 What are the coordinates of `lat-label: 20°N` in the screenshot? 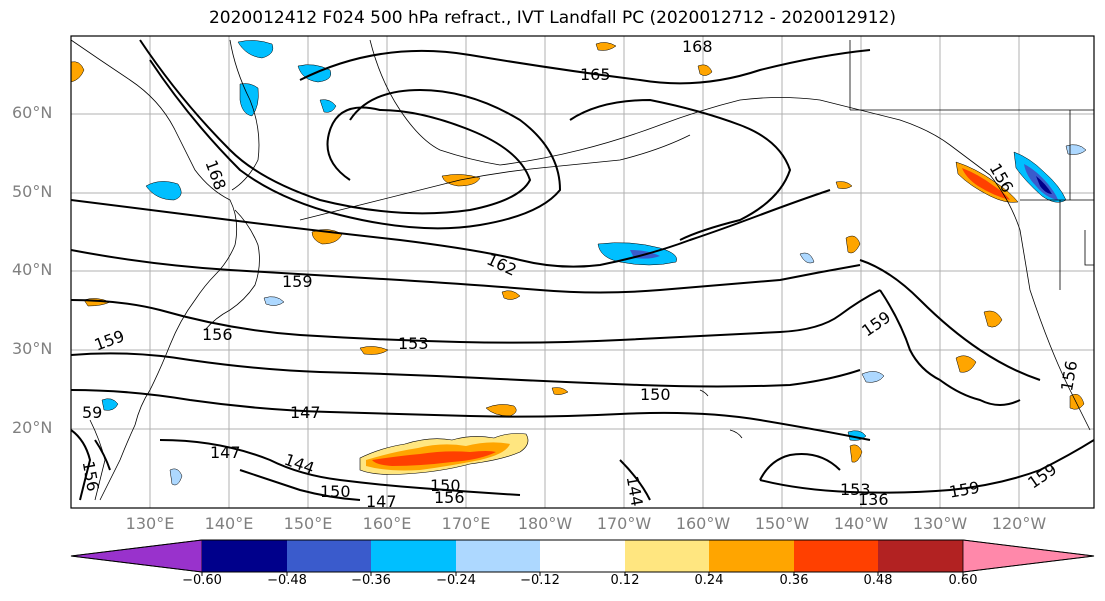 It's located at (32, 427).